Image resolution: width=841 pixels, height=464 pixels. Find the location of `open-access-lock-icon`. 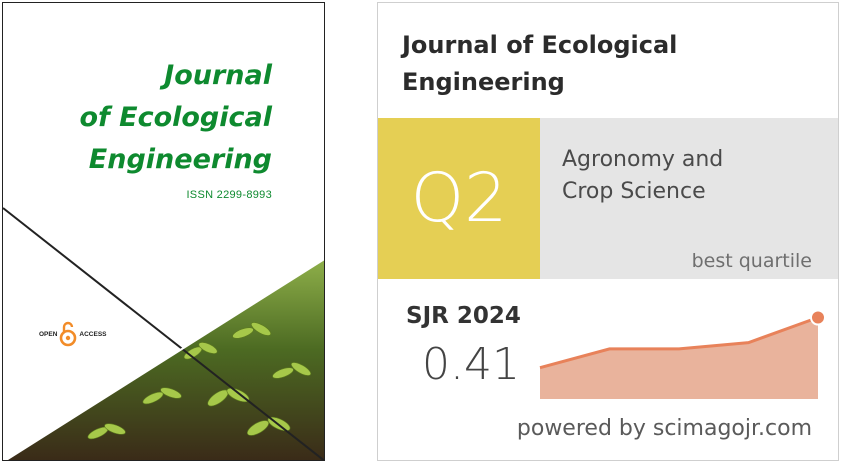

open-access-lock-icon is located at coordinates (68, 334).